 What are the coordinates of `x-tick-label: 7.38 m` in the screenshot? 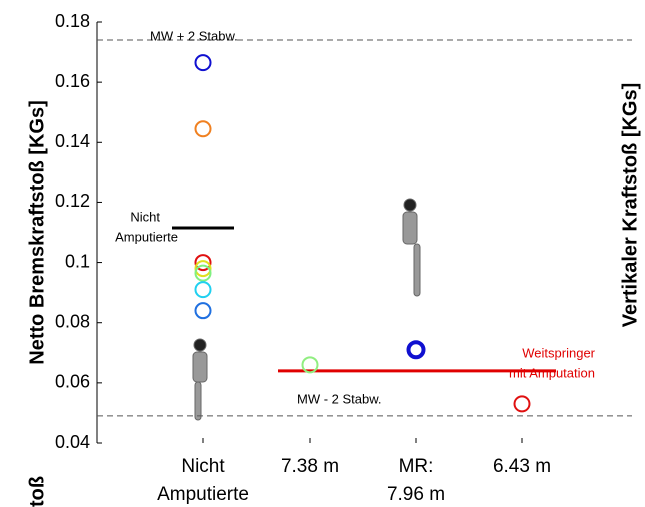 It's located at (310, 466).